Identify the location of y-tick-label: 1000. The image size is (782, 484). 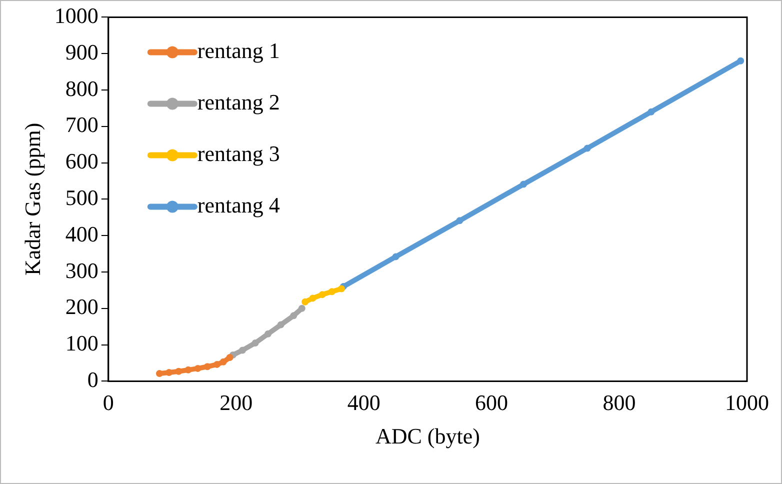
(76, 15).